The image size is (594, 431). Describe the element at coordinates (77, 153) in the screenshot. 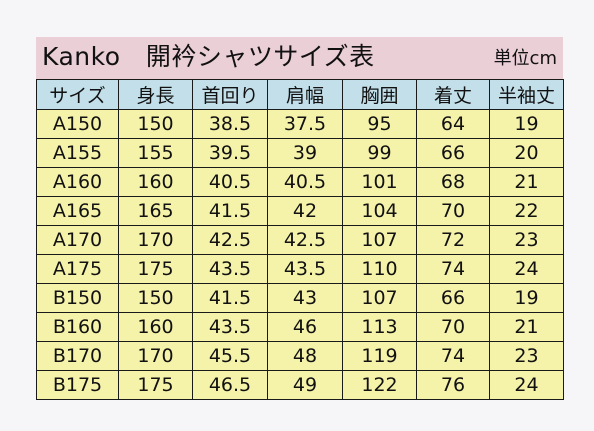

I see `cell-size: A155` at that location.